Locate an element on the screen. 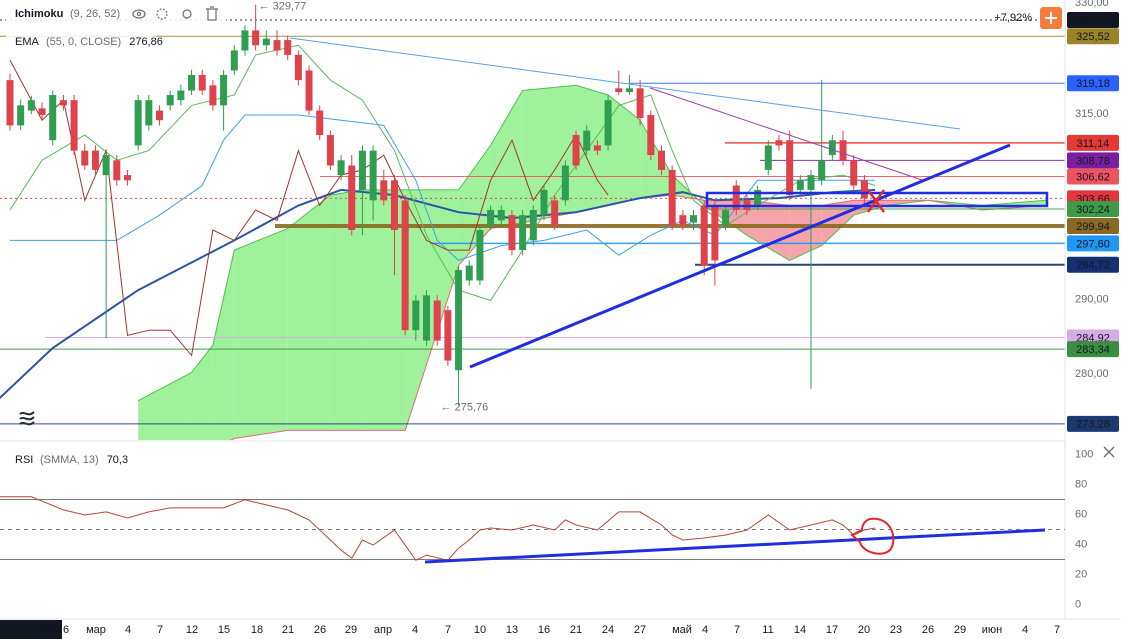 The height and width of the screenshot is (639, 1121). x-tick-label: 13 is located at coordinates (512, 630).